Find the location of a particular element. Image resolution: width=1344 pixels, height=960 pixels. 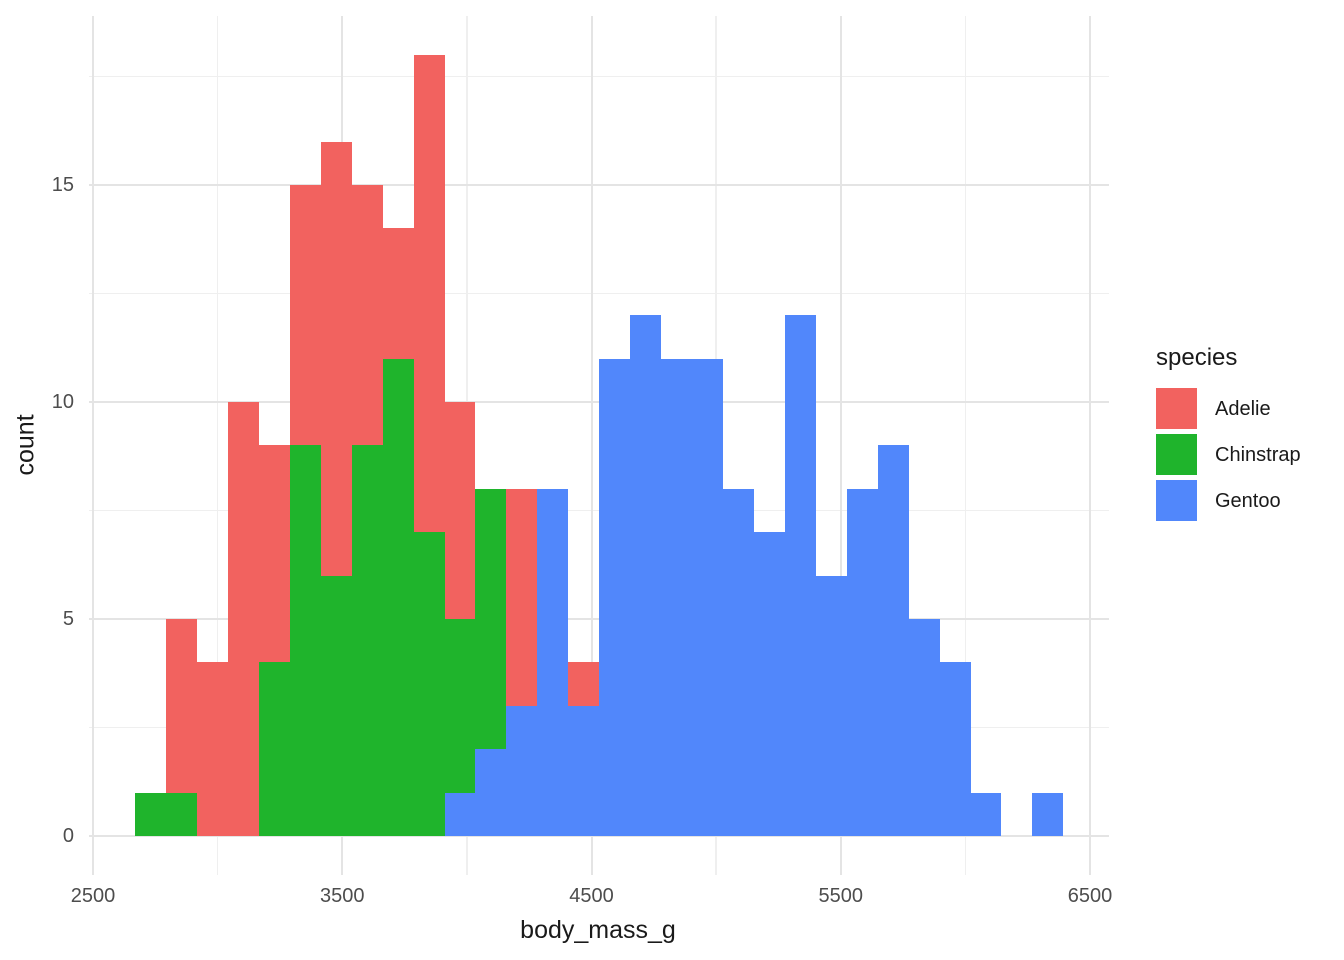

legend-item-label: Chinstrap is located at coordinates (1258, 454).